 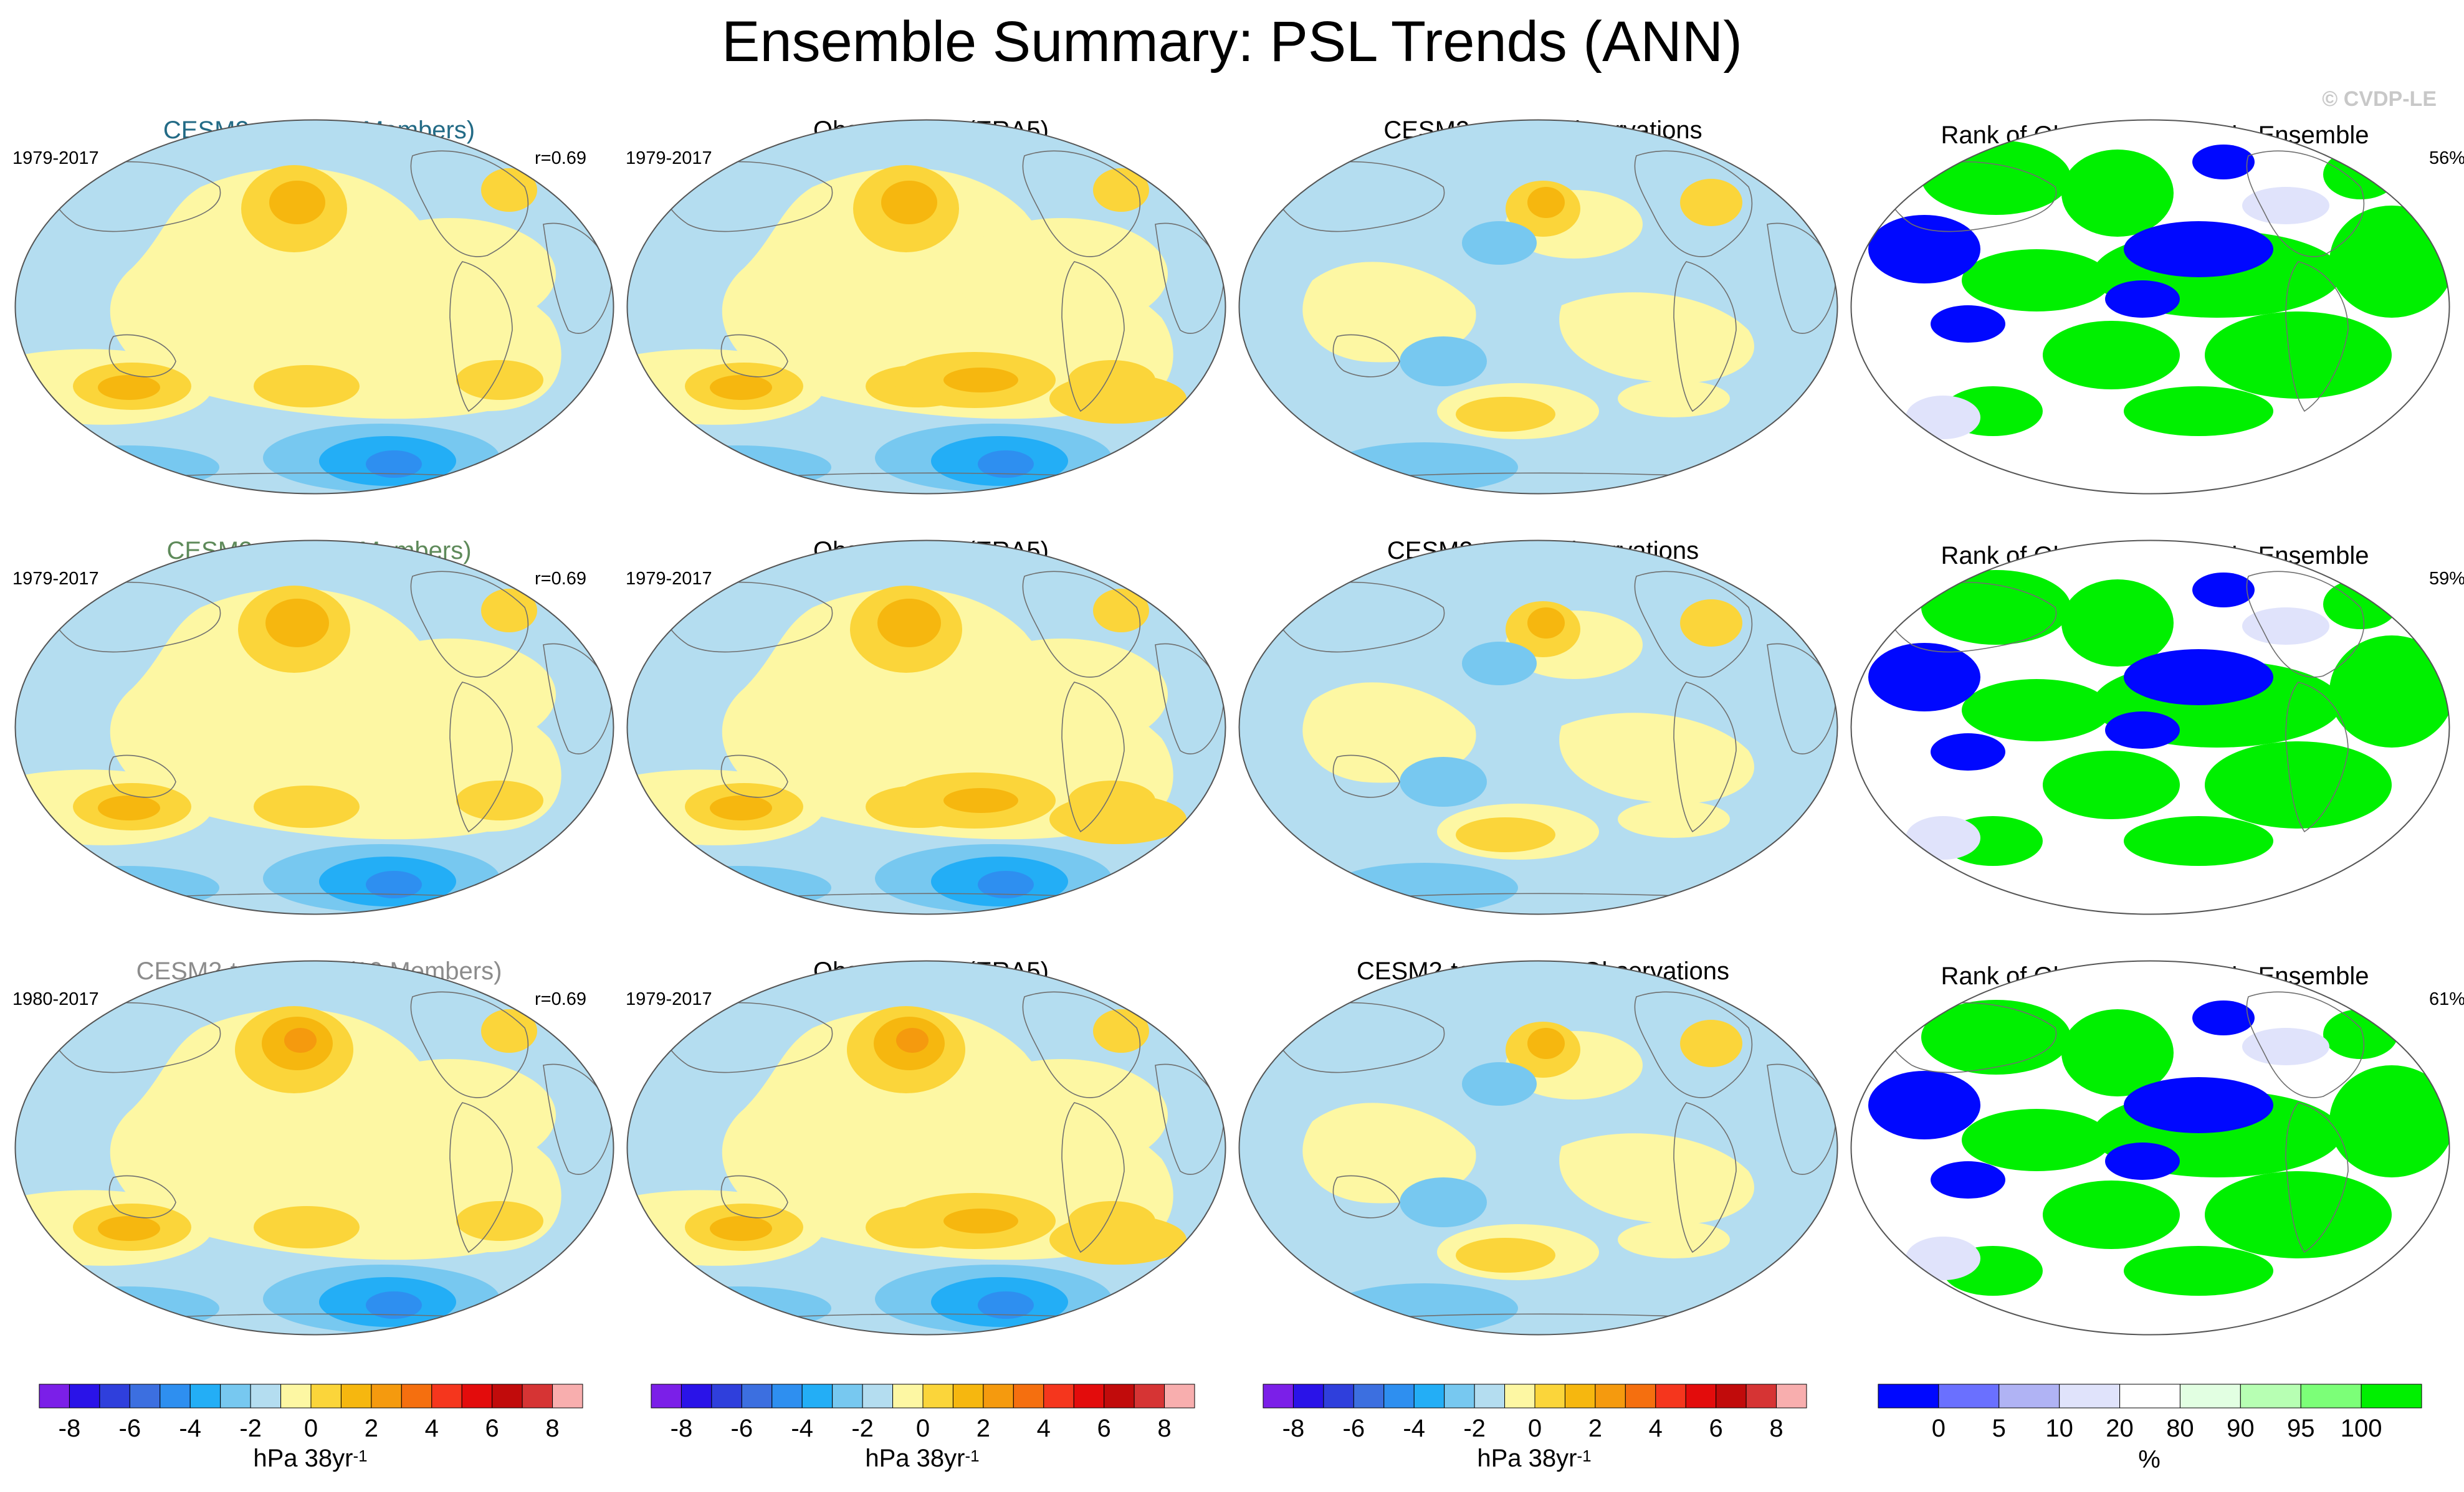 I want to click on colorbar-tick-label: 10, so click(x=2059, y=1428).